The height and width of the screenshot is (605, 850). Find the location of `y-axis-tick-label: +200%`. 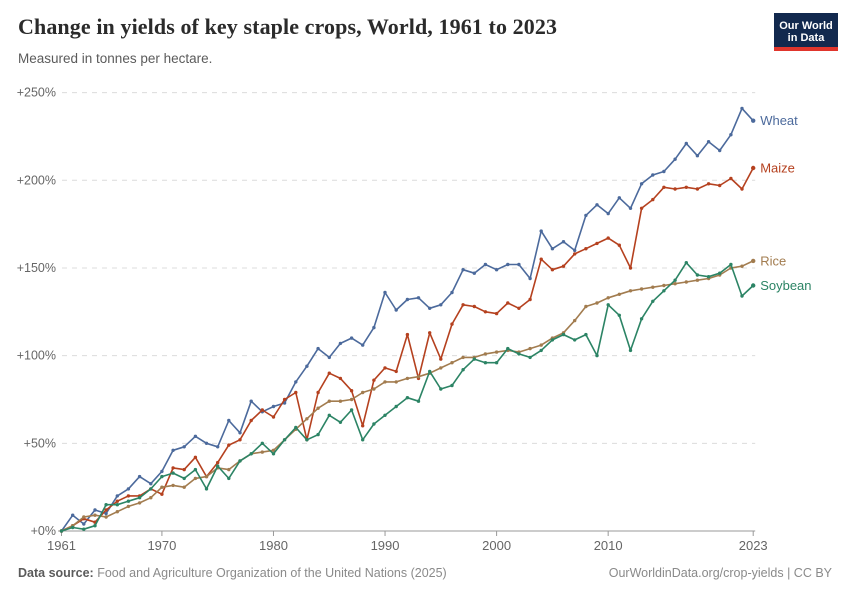

y-axis-tick-label: +200% is located at coordinates (36, 180).